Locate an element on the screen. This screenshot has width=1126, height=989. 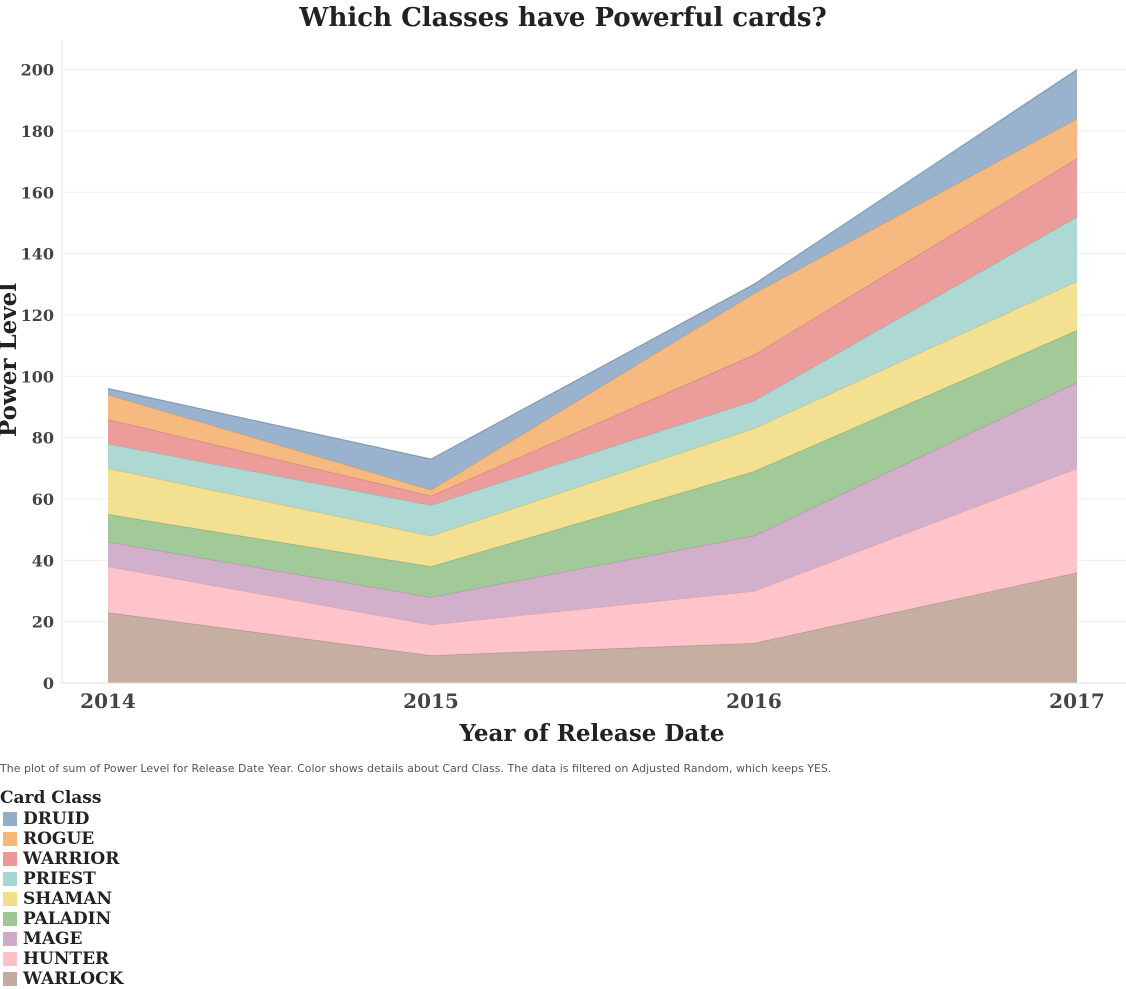
y-tick-label: 140 is located at coordinates (37, 254).